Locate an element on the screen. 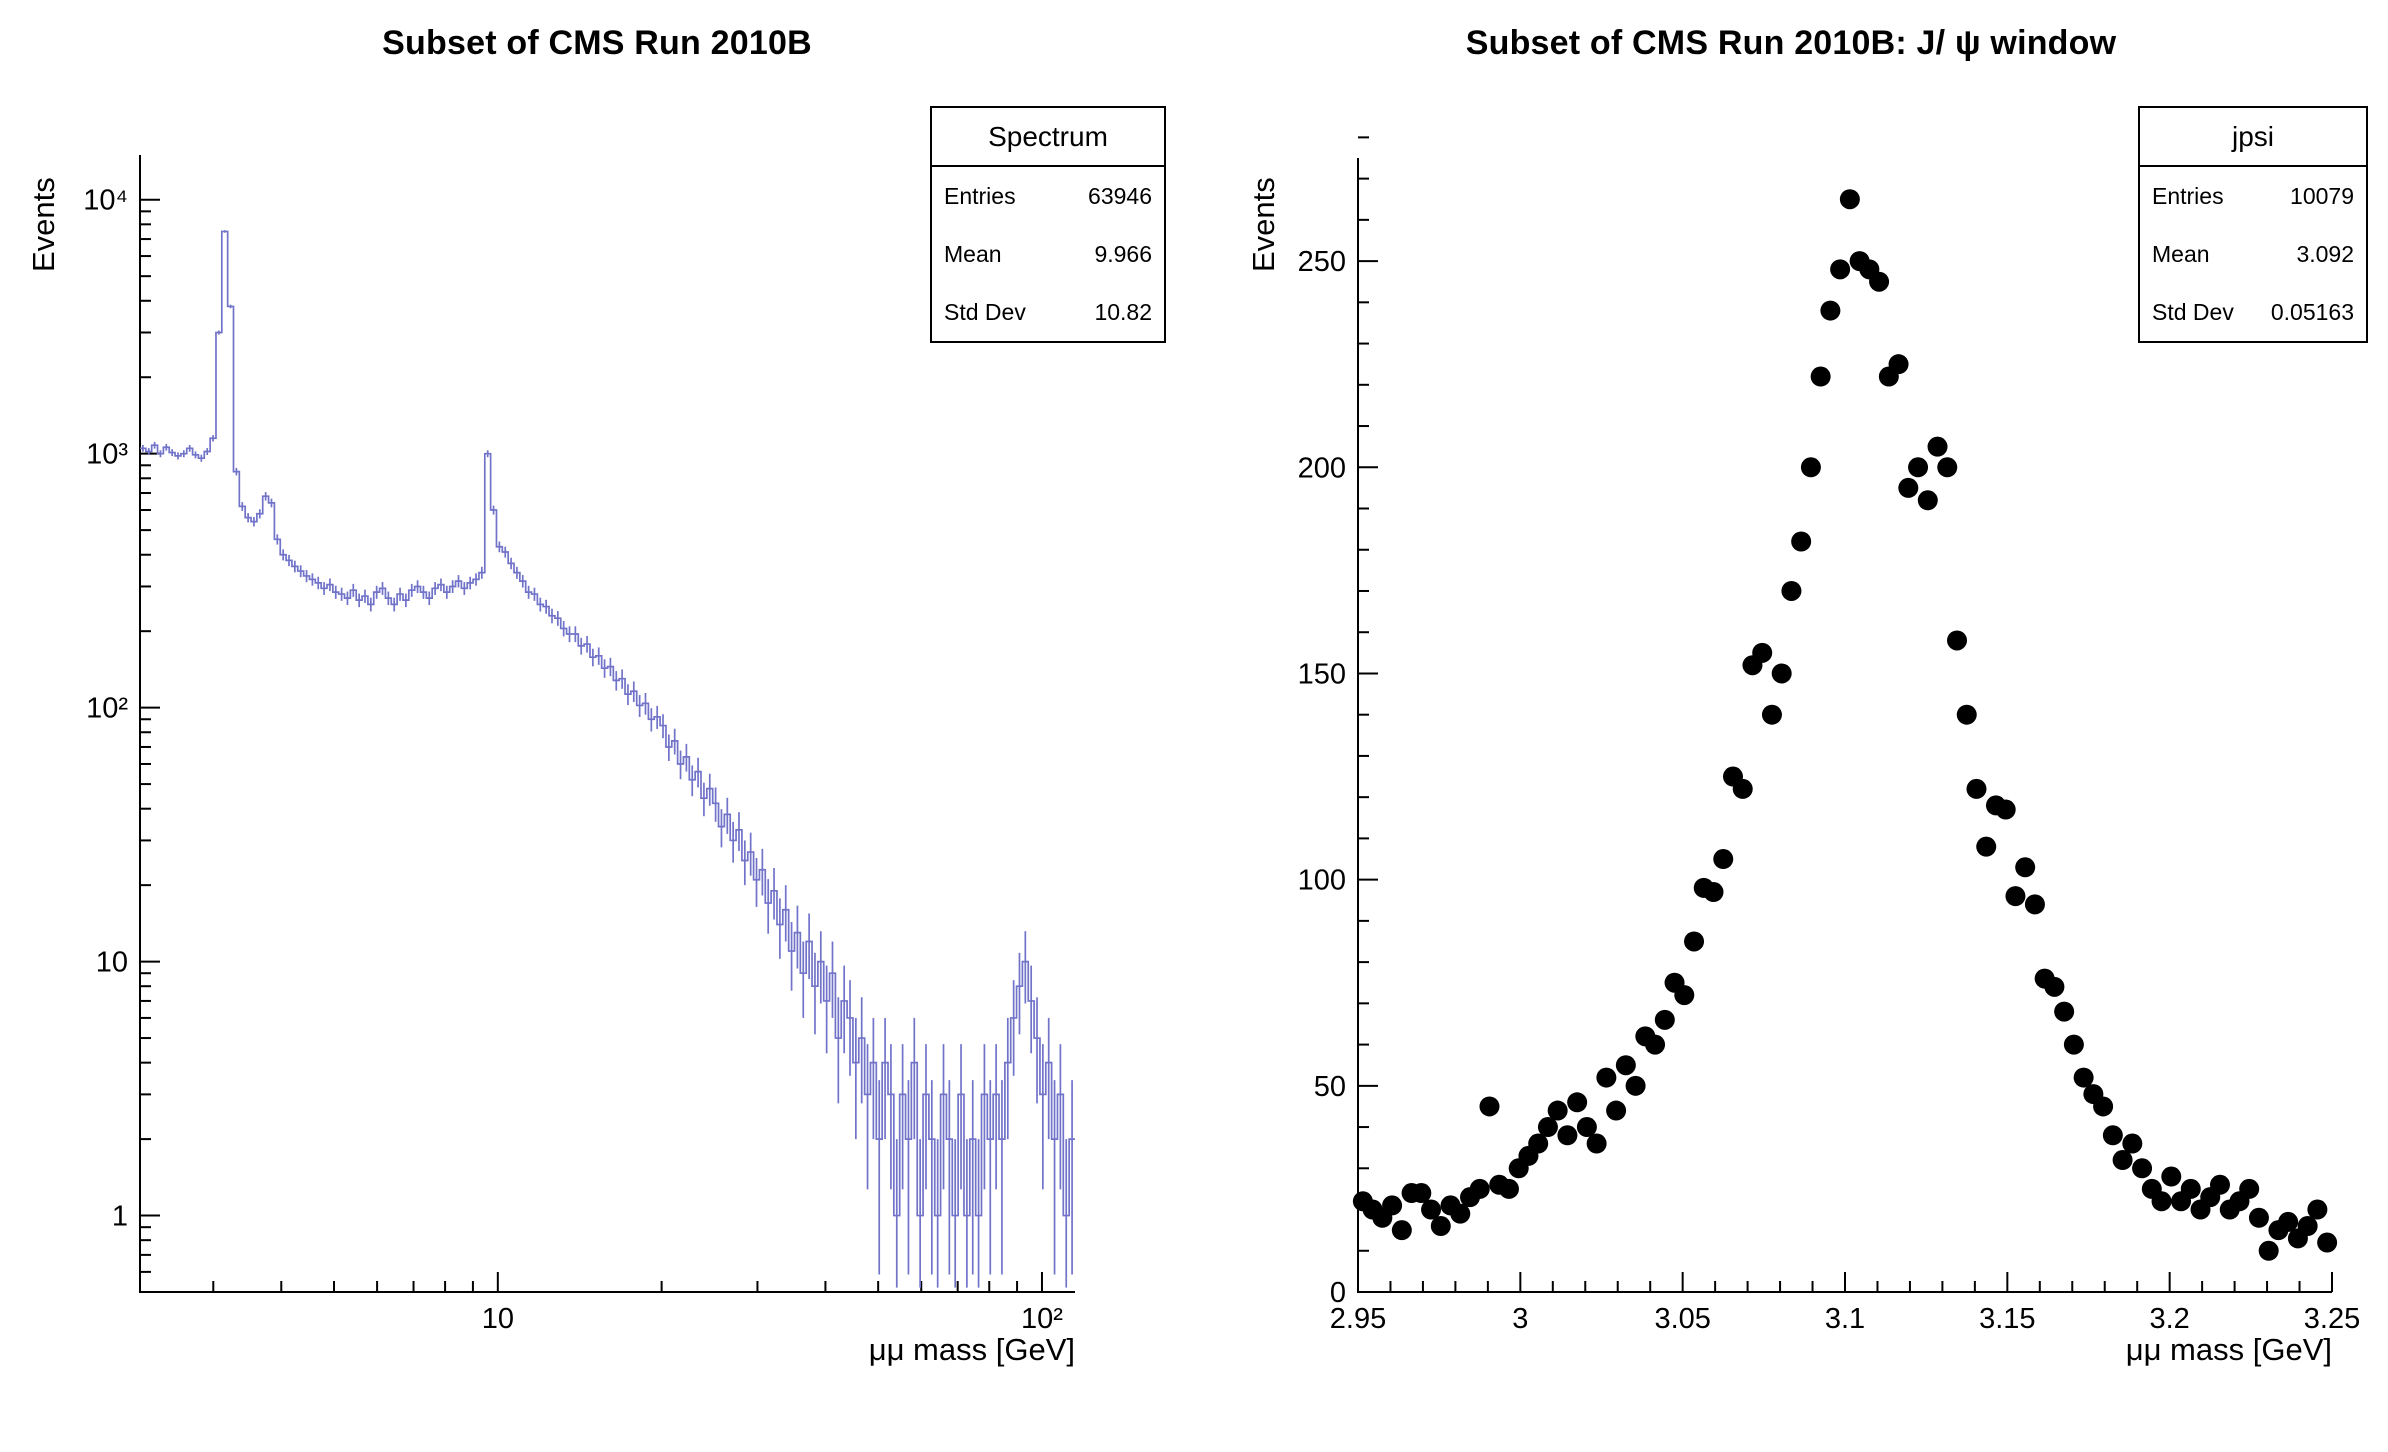 The height and width of the screenshot is (1452, 2388). x-tick-label: 10² is located at coordinates (1042, 1319).